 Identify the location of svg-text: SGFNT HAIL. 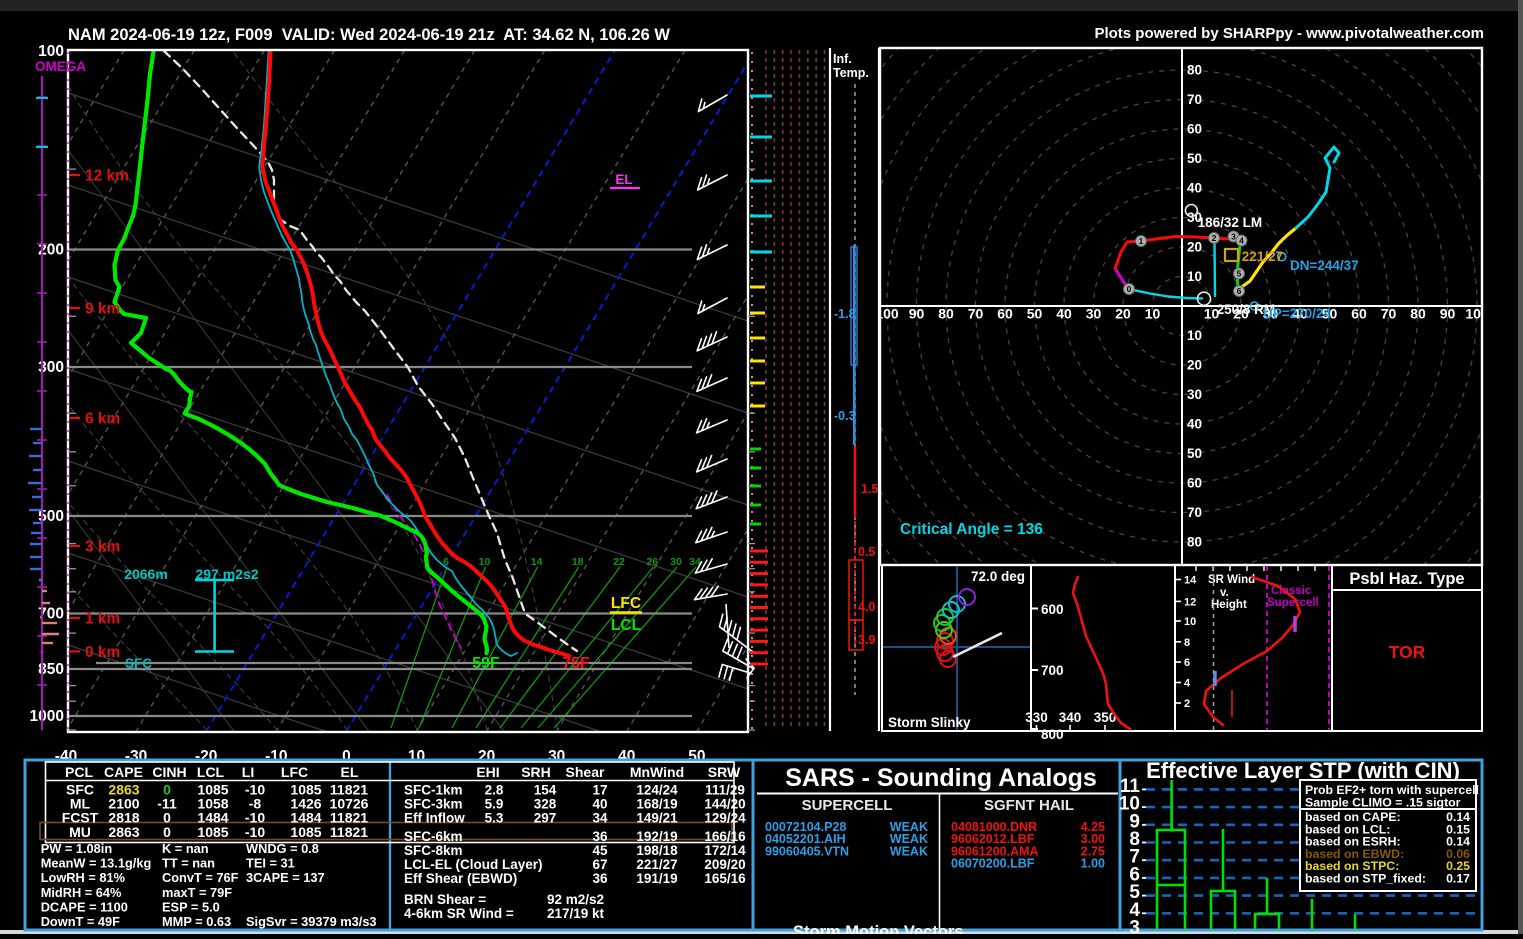
(1029, 805).